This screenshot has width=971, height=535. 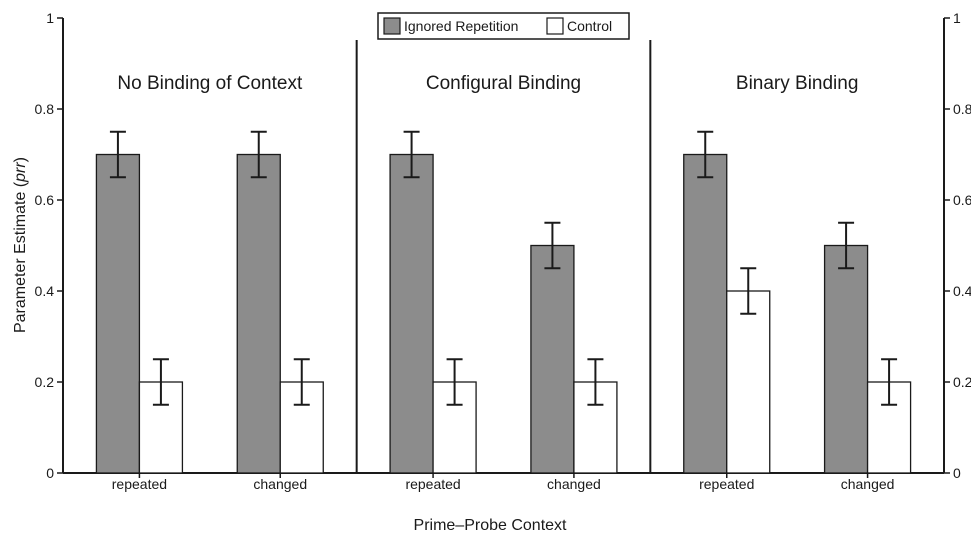 What do you see at coordinates (45, 382) in the screenshot?
I see `y-tick-label-left: 0.2` at bounding box center [45, 382].